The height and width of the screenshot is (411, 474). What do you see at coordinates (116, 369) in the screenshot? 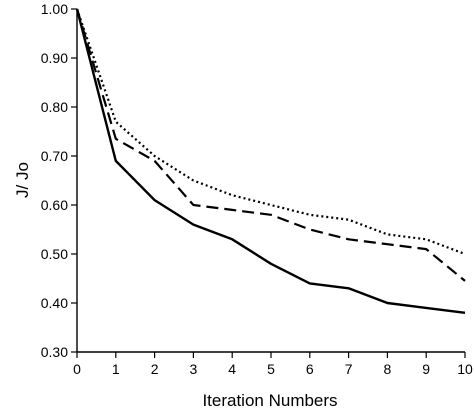
I see `x-tick-label: 1` at bounding box center [116, 369].